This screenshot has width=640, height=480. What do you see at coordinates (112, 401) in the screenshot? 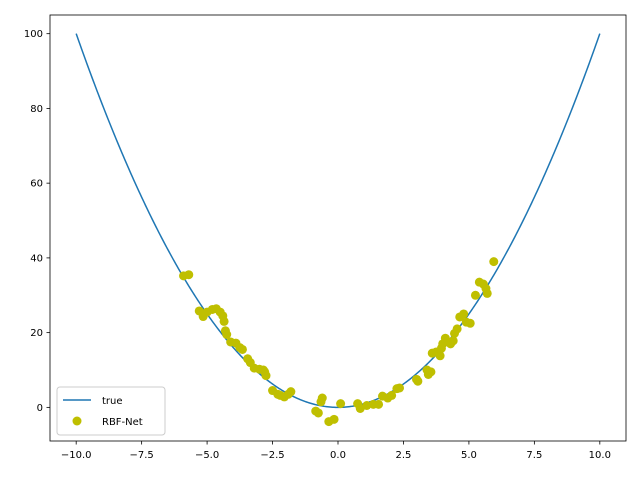
I see `legend-label-true: true` at bounding box center [112, 401].